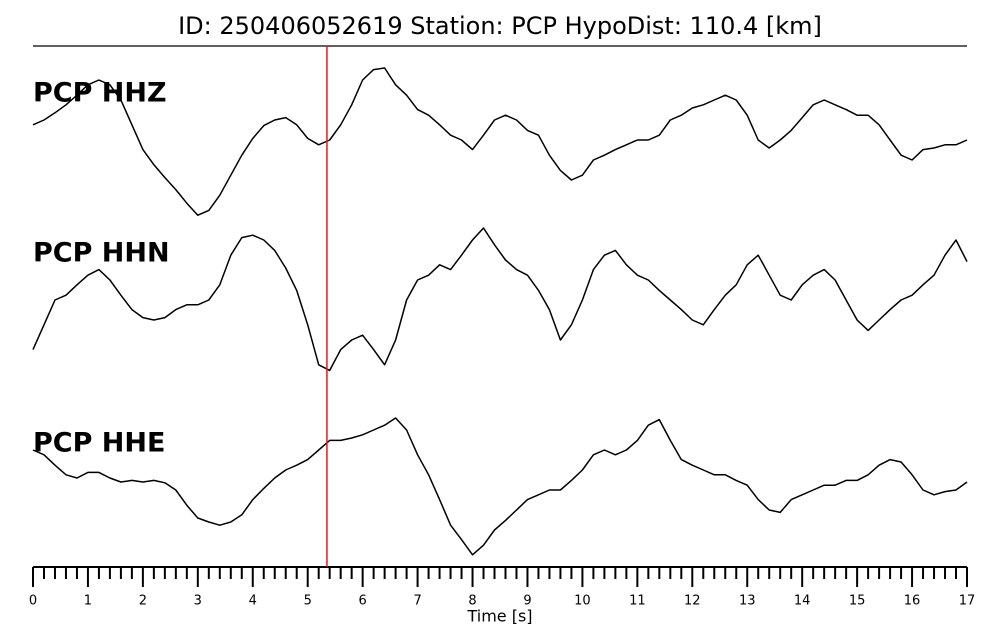 This screenshot has width=1000, height=640. Describe the element at coordinates (363, 601) in the screenshot. I see `x-tick-label: 6` at that location.